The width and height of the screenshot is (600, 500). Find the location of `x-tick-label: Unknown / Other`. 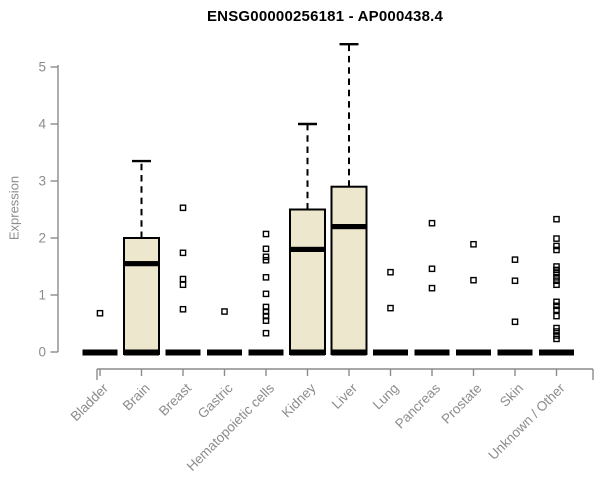

x-tick-label: Unknown / Other is located at coordinates (526, 421).